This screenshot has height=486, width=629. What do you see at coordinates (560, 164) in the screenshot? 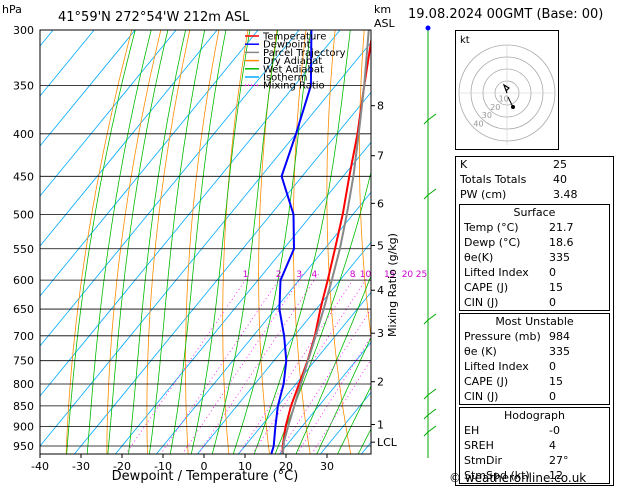
I see `stat-value: 25` at bounding box center [560, 164].